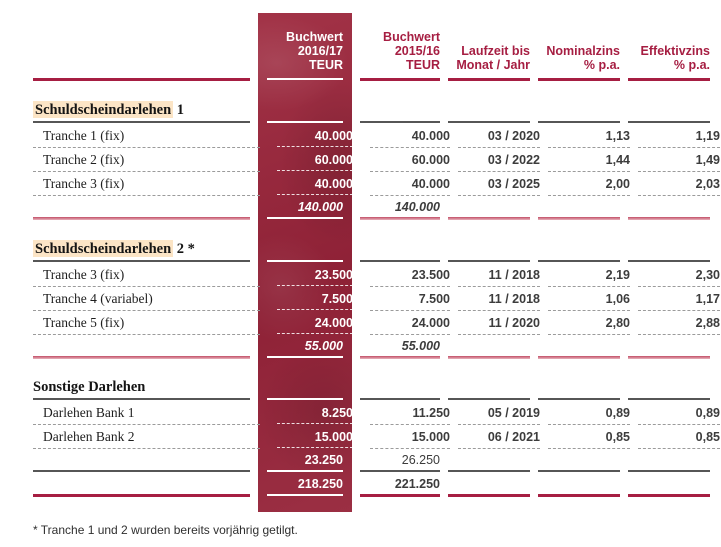 This screenshot has height=547, width=721. What do you see at coordinates (617, 136) in the screenshot?
I see `value-nominalzins: 1,13` at bounding box center [617, 136].